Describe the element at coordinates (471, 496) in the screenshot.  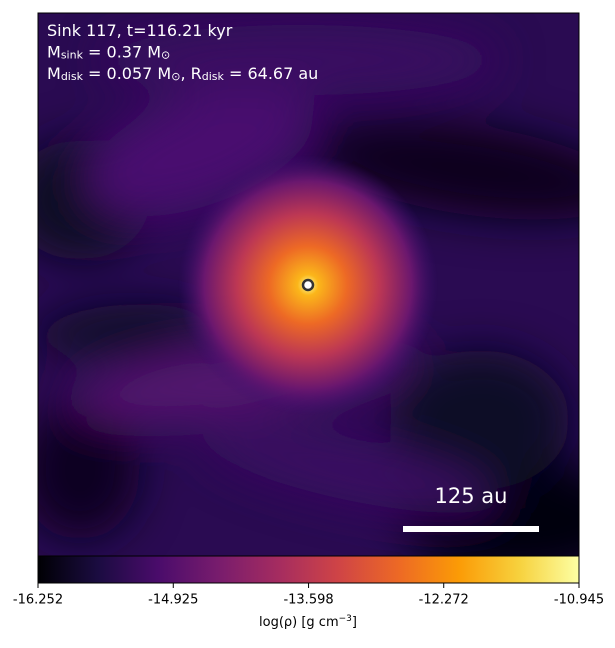
I see `scale-bar-label: 125 au` at that location.